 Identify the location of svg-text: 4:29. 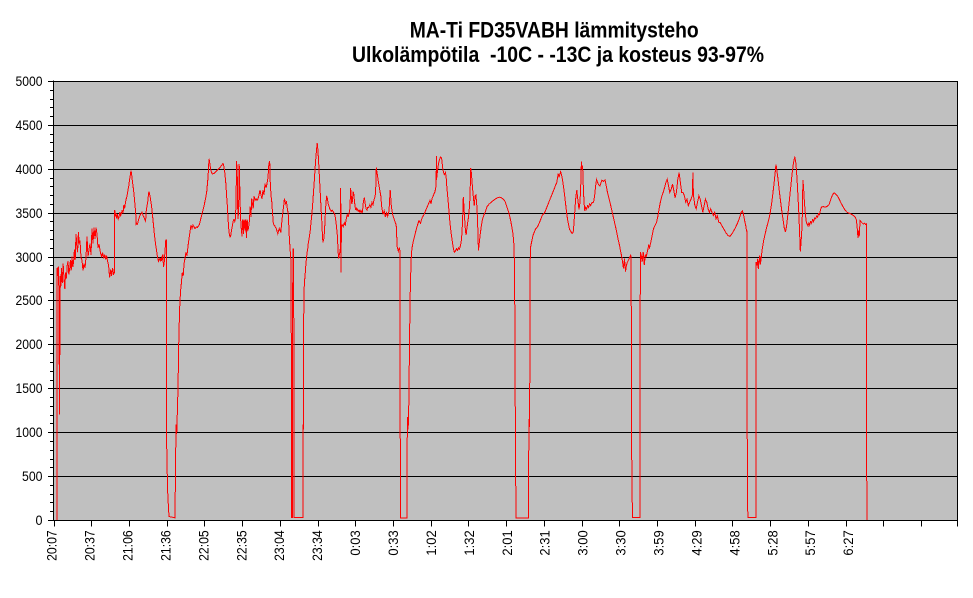
(696, 542).